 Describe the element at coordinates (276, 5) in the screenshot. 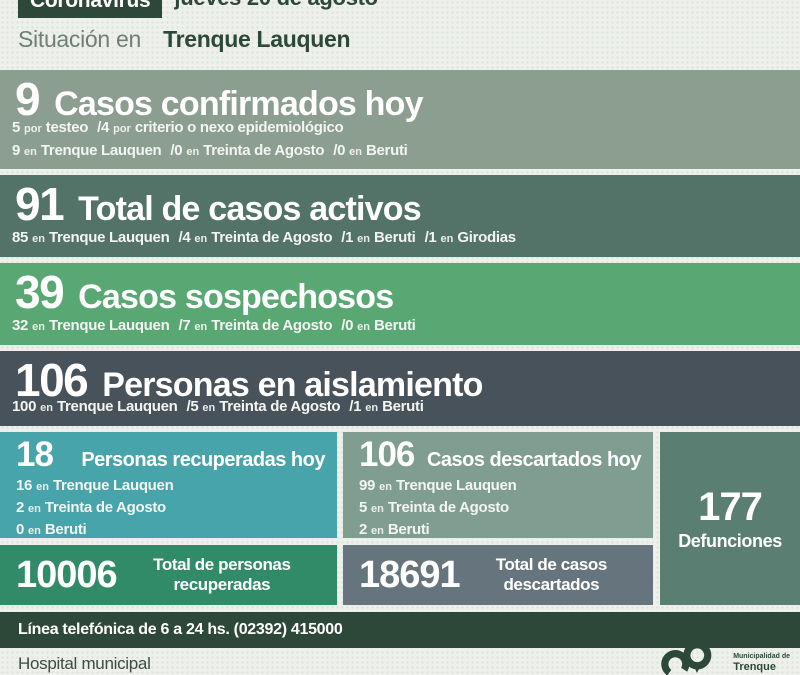

I see `report-date: jueves 20 de agosto` at that location.